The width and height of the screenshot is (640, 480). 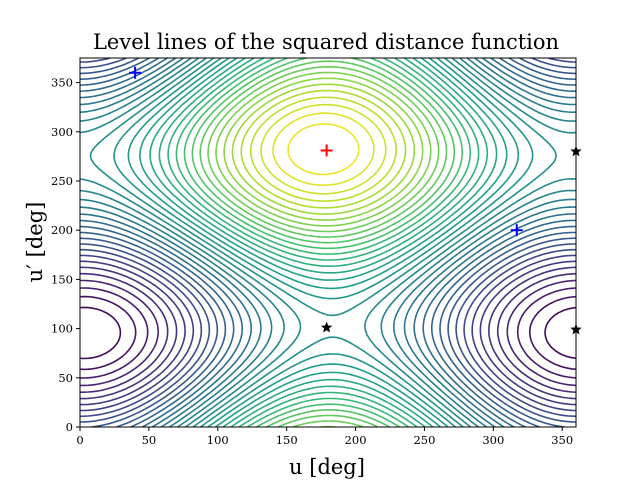 What do you see at coordinates (62, 181) in the screenshot?
I see `y-tick-label: 250` at bounding box center [62, 181].